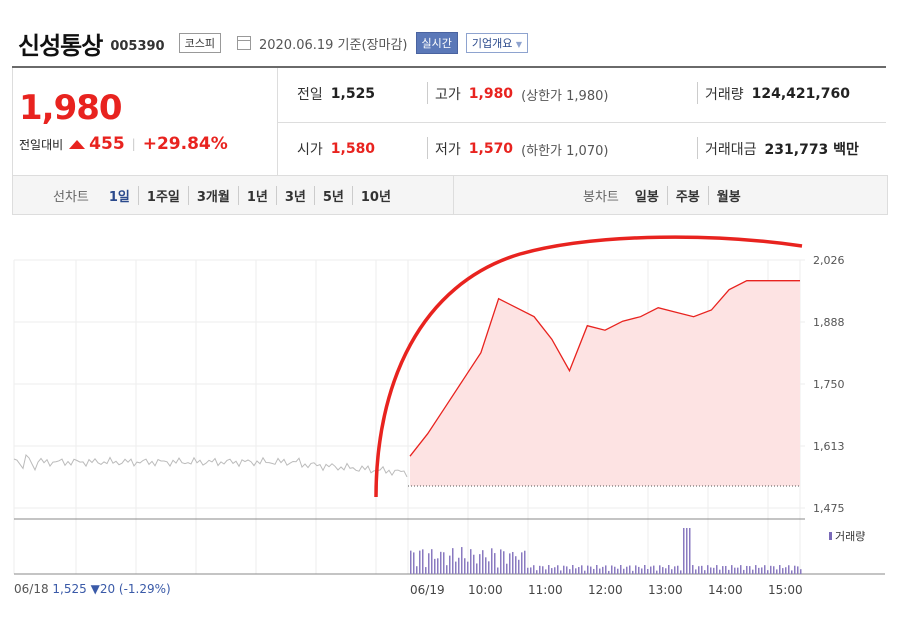  Describe the element at coordinates (164, 195) in the screenshot. I see `tab-1week: 1주일` at that location.